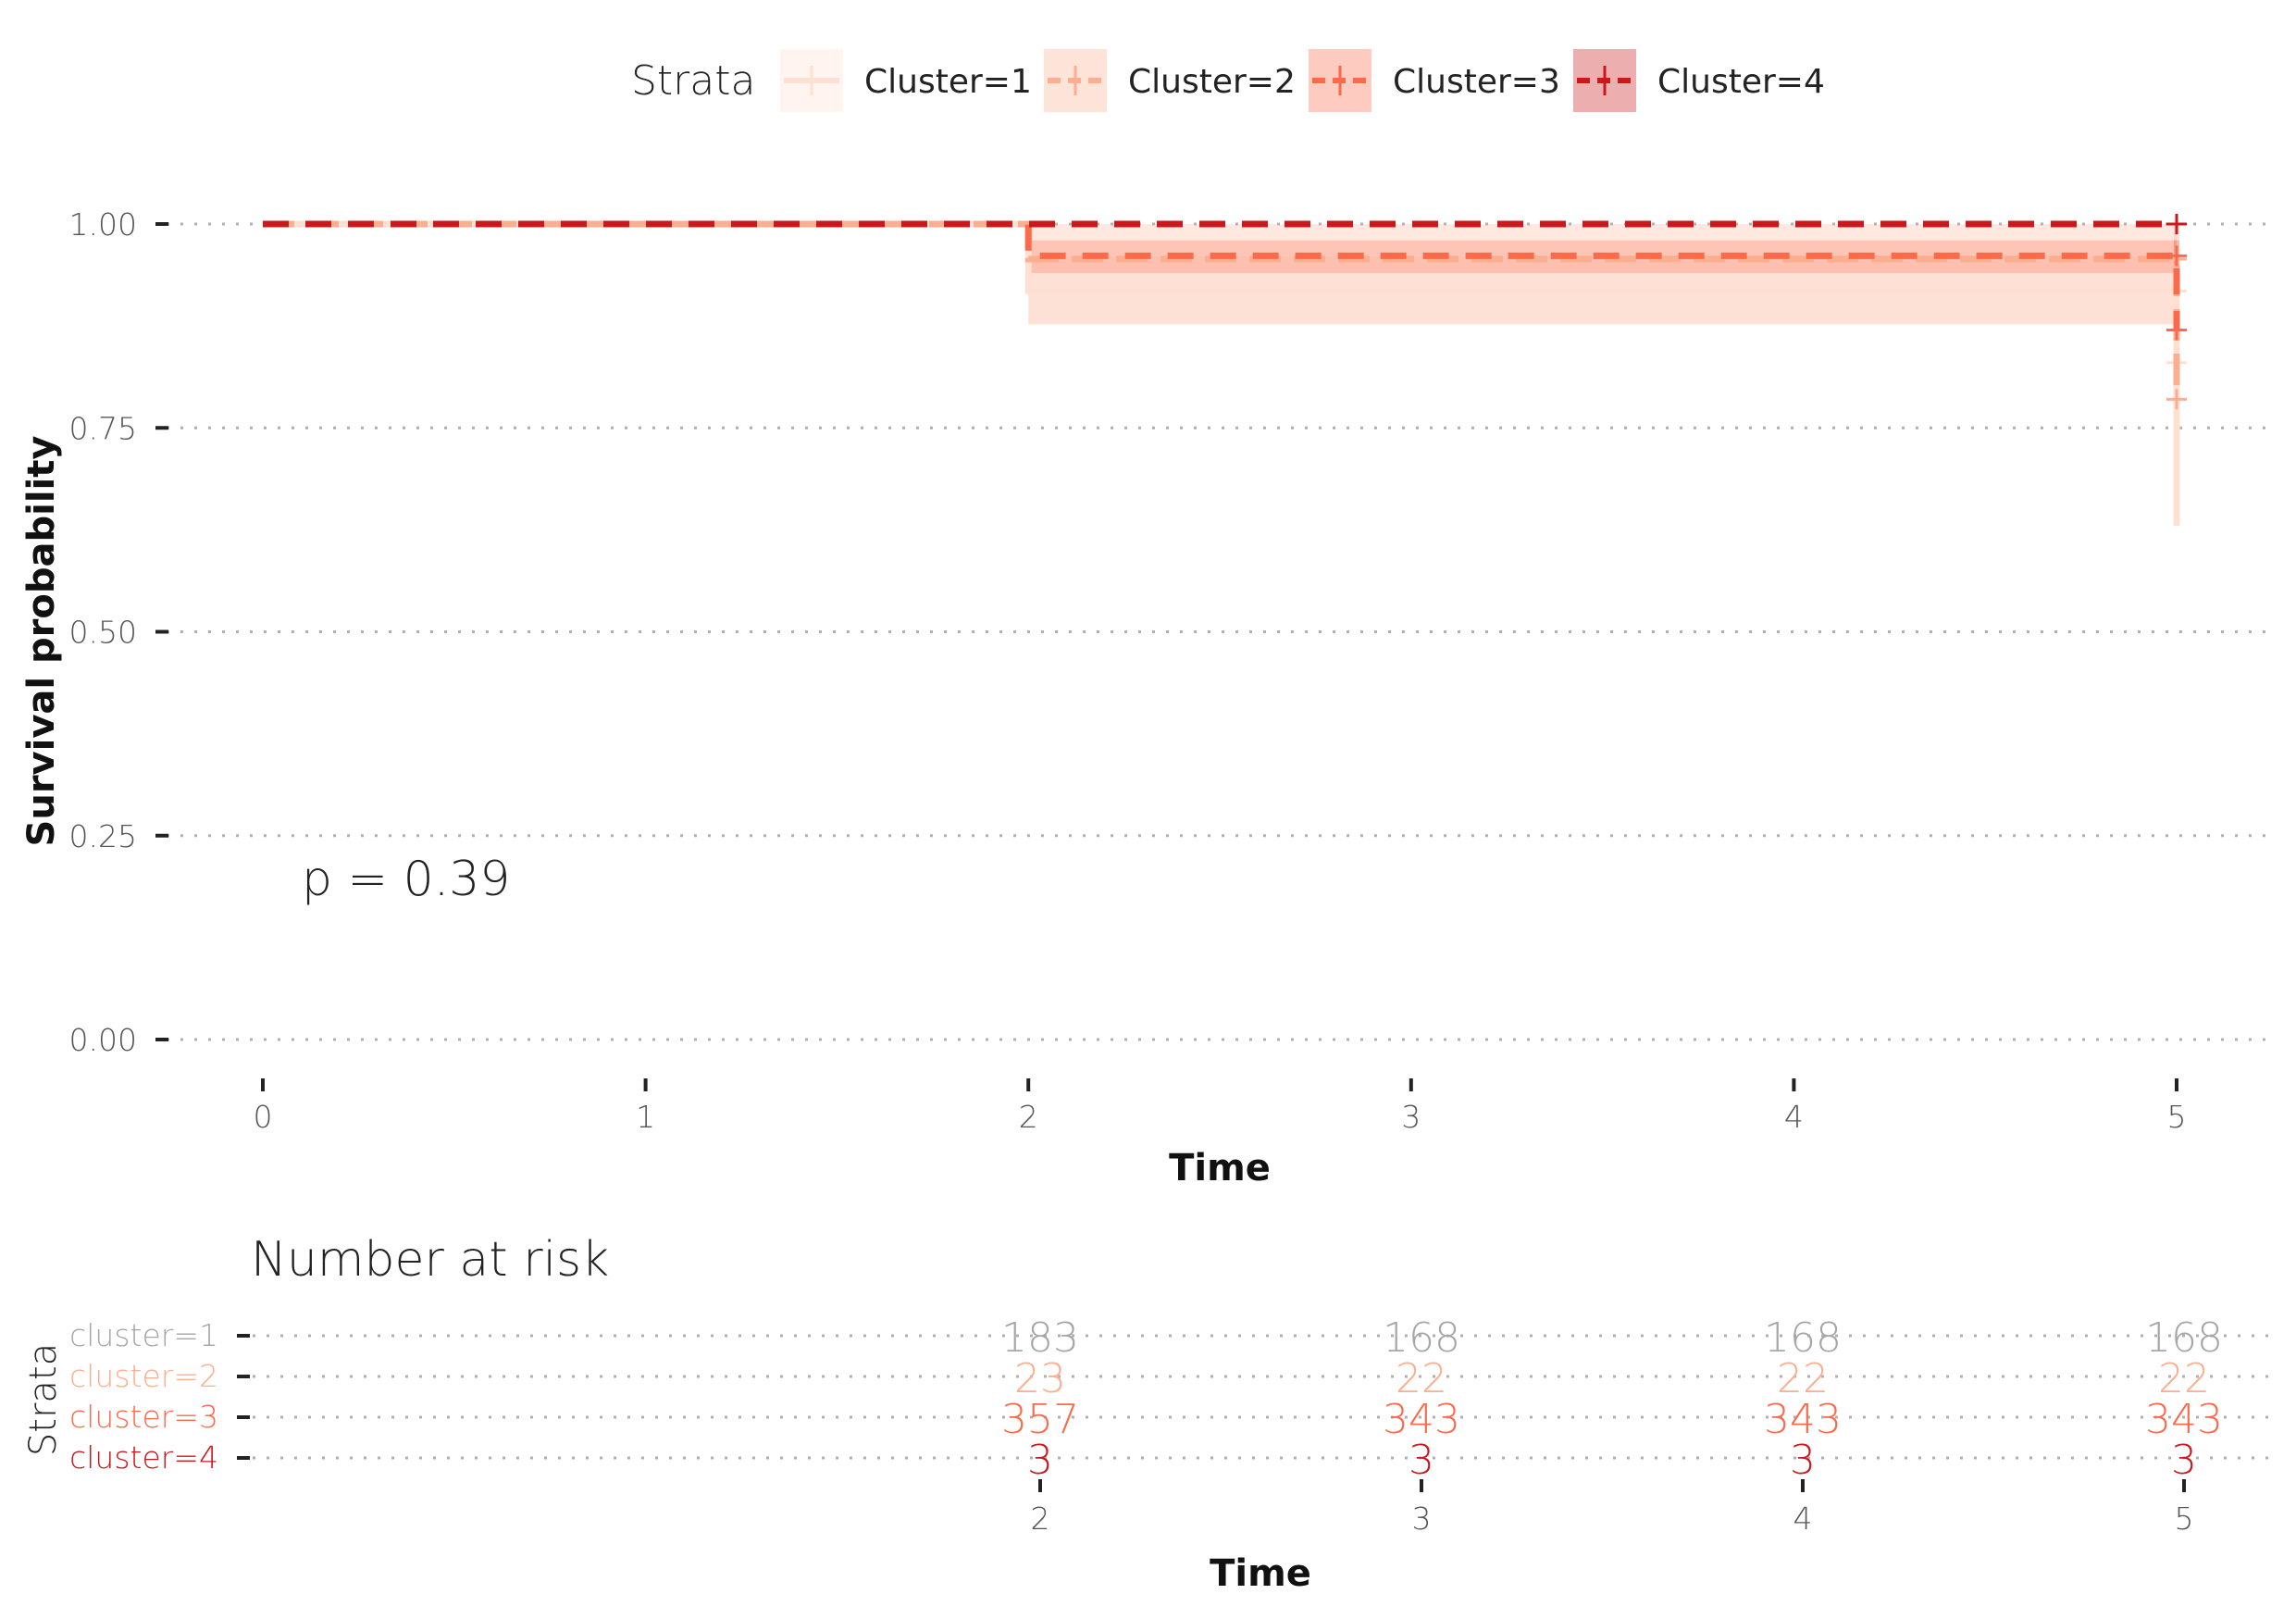  What do you see at coordinates (2177, 1117) in the screenshot?
I see `x-tick-label: 5` at bounding box center [2177, 1117].